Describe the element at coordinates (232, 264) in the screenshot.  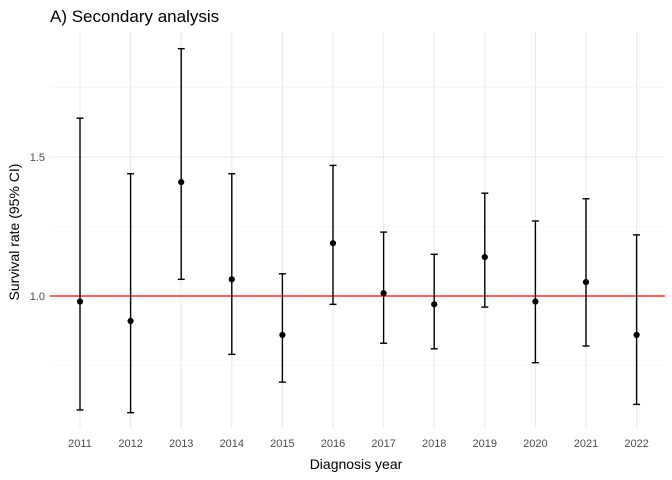
I see `errorbar-2014` at that location.